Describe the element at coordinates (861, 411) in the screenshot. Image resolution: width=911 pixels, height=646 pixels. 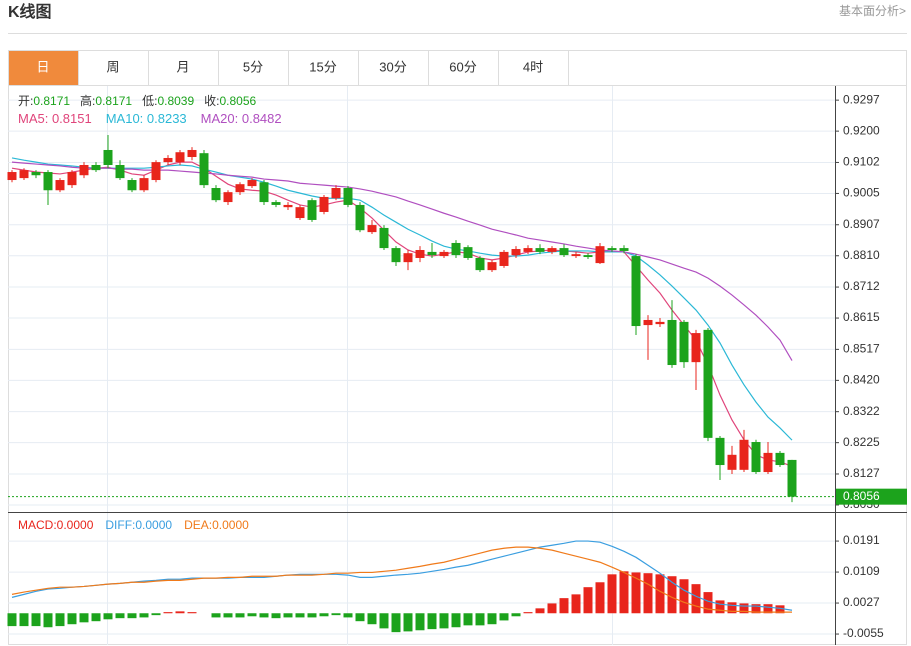
I see `y-tick-label: 0.8322` at that location.